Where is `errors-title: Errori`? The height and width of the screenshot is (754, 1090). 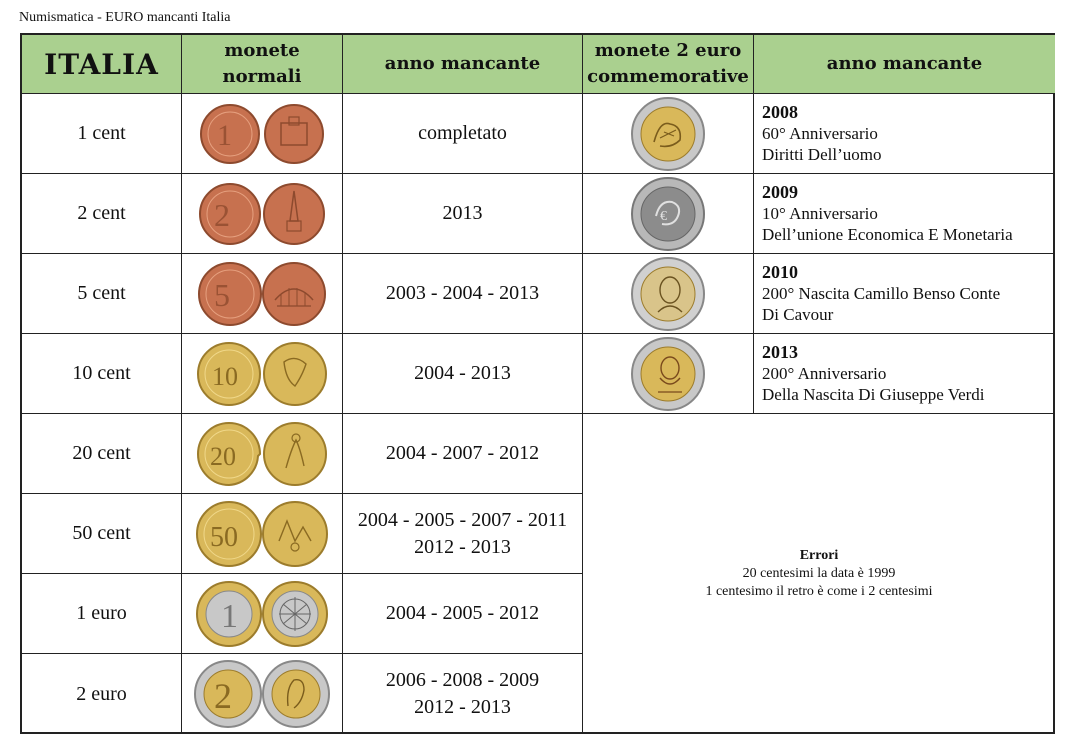
errors-title: Errori is located at coordinates (819, 555).